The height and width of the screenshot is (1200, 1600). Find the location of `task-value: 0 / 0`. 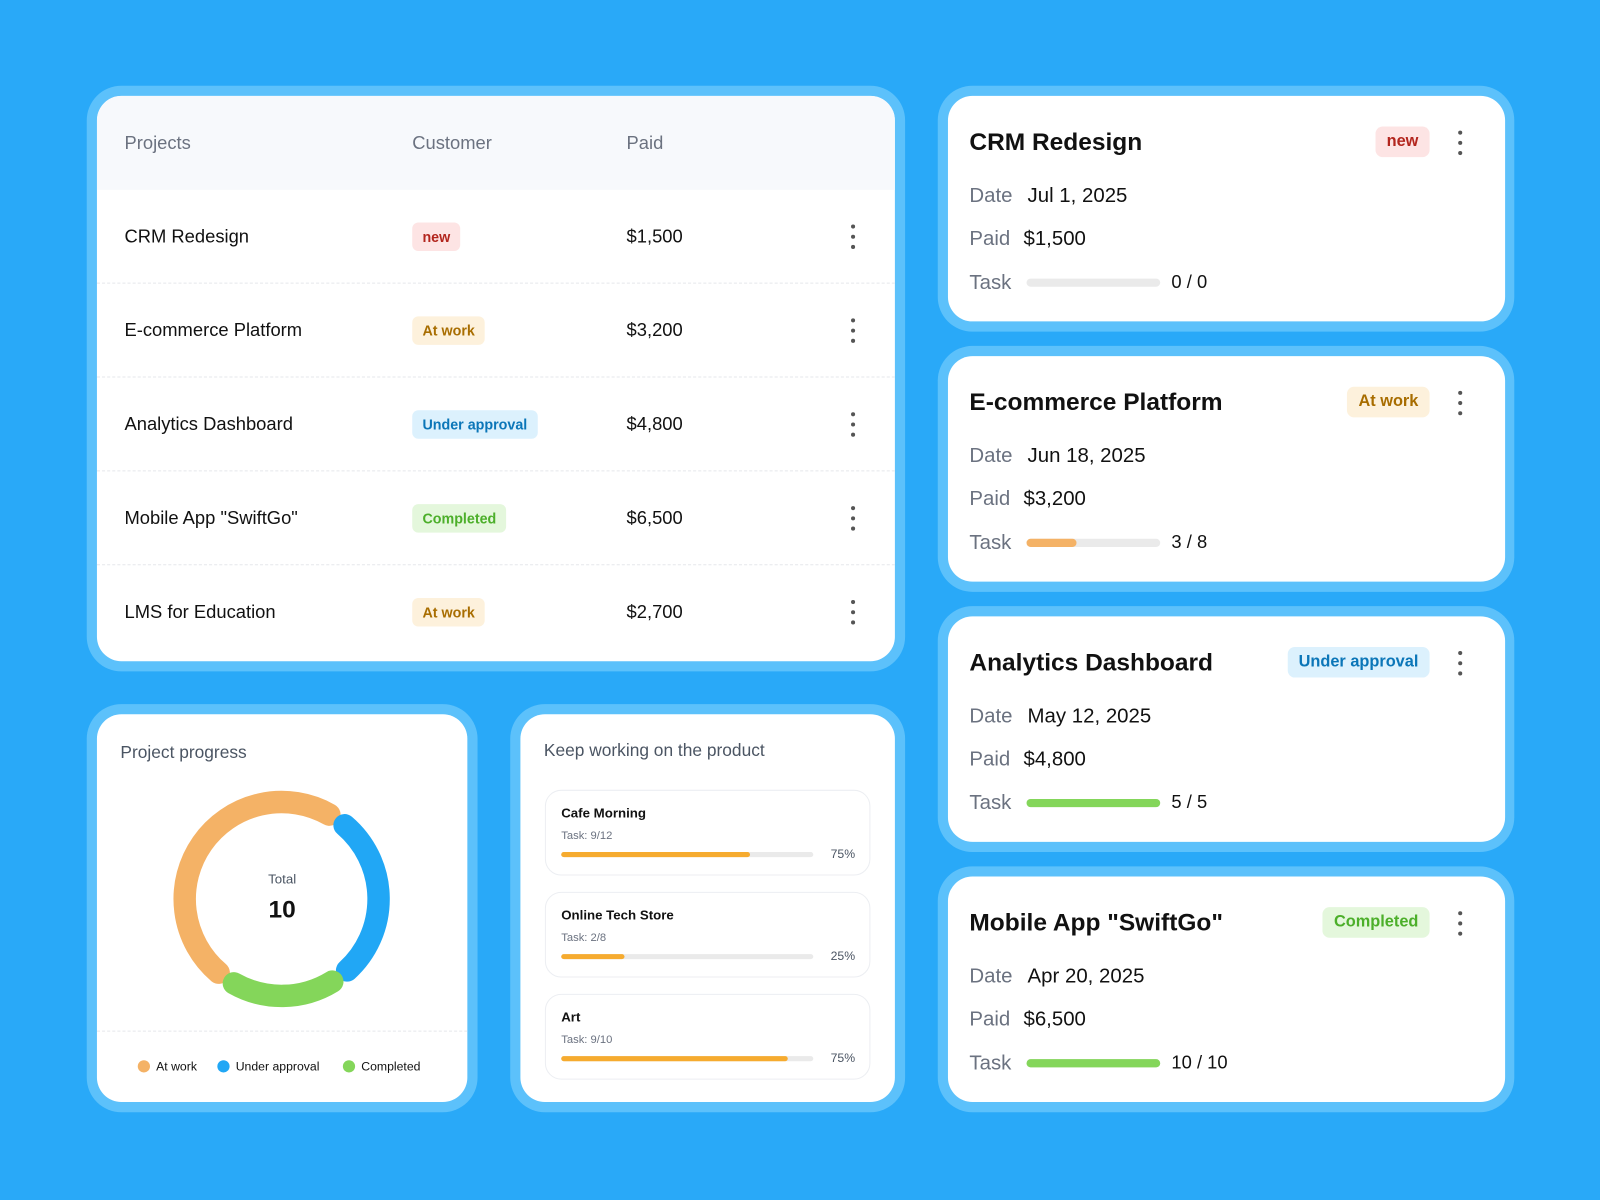

task-value: 0 / 0 is located at coordinates (1189, 281).